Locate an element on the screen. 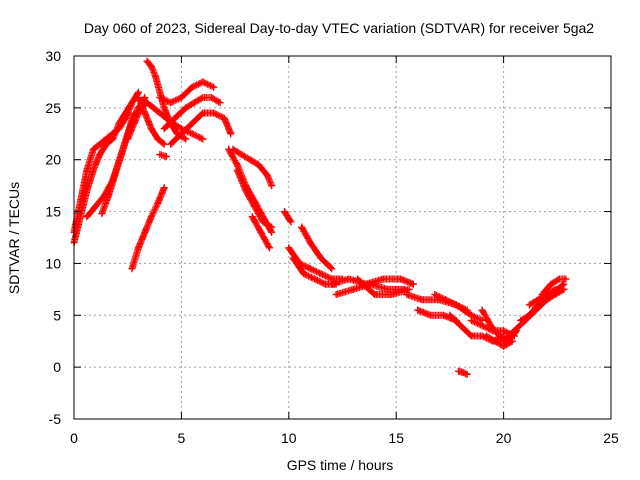  x-tick-label: 25 is located at coordinates (611, 438).